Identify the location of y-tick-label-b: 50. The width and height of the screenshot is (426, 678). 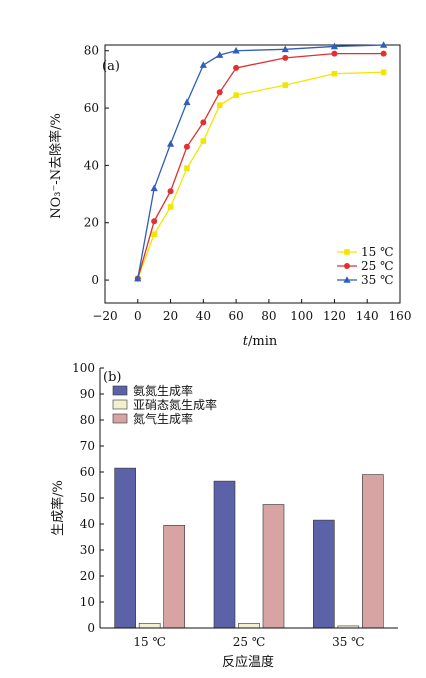
(87, 498).